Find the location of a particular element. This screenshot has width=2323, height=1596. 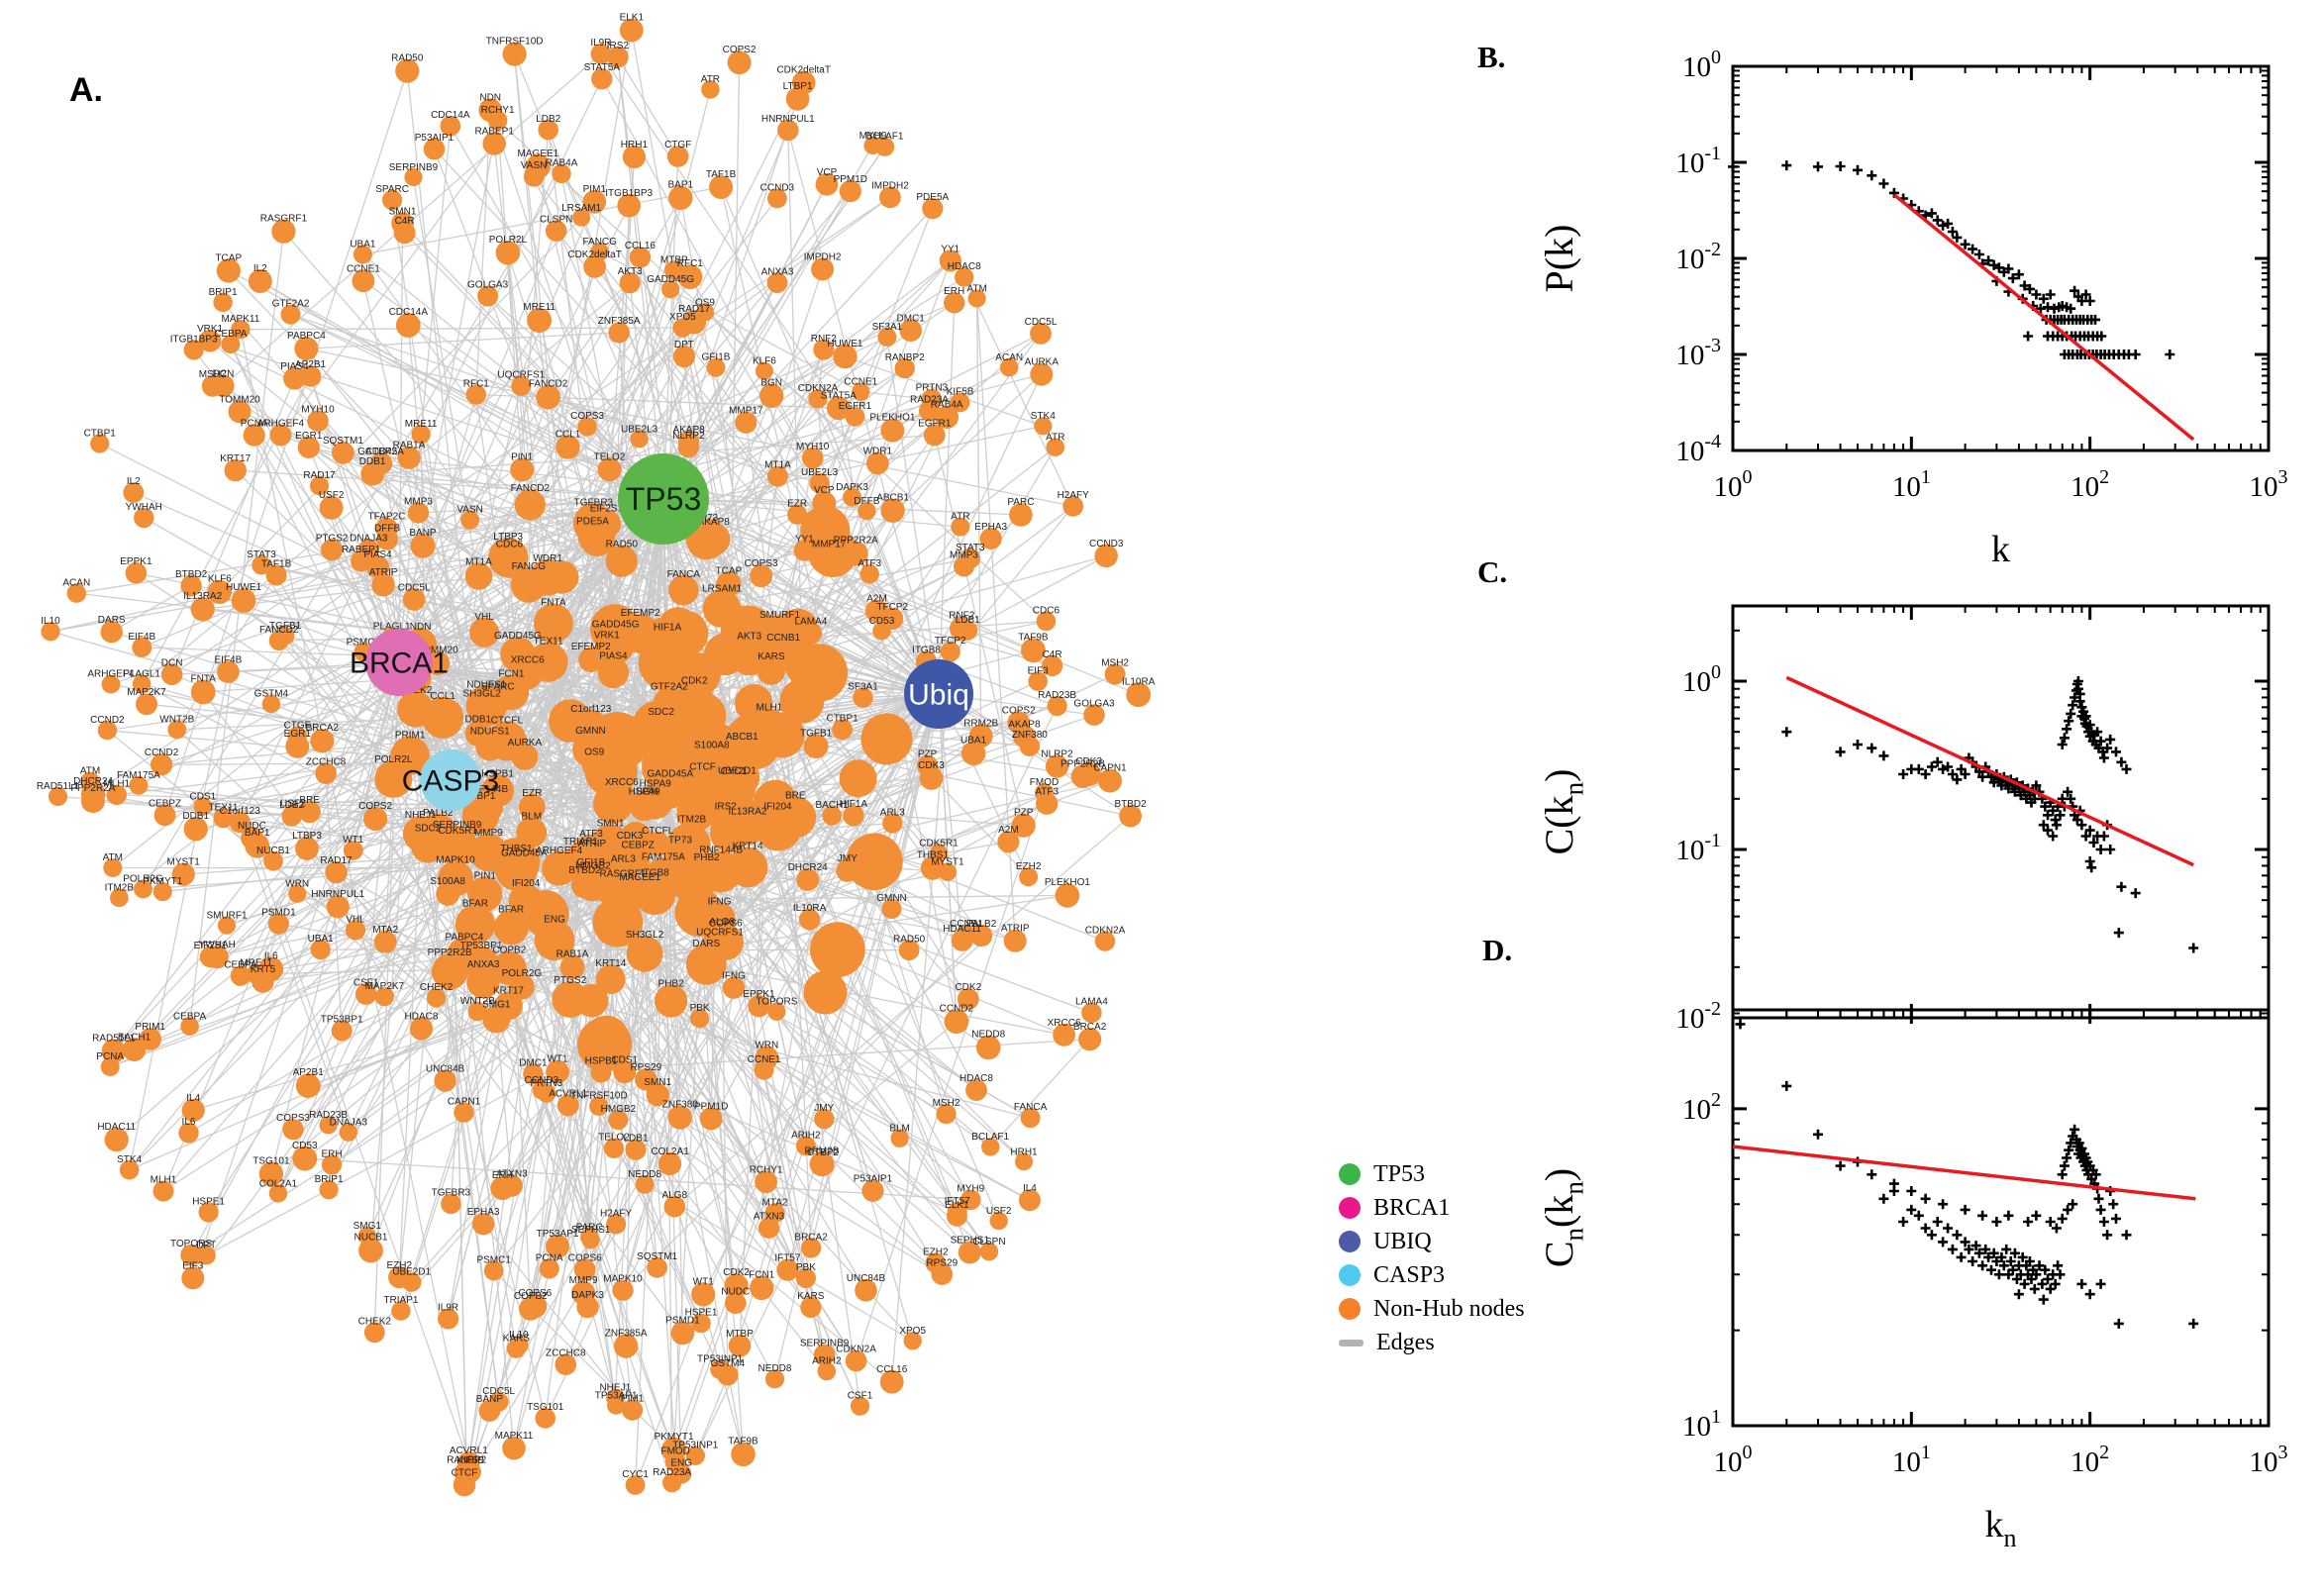

network-node-label: CSF1 is located at coordinates (366, 982).